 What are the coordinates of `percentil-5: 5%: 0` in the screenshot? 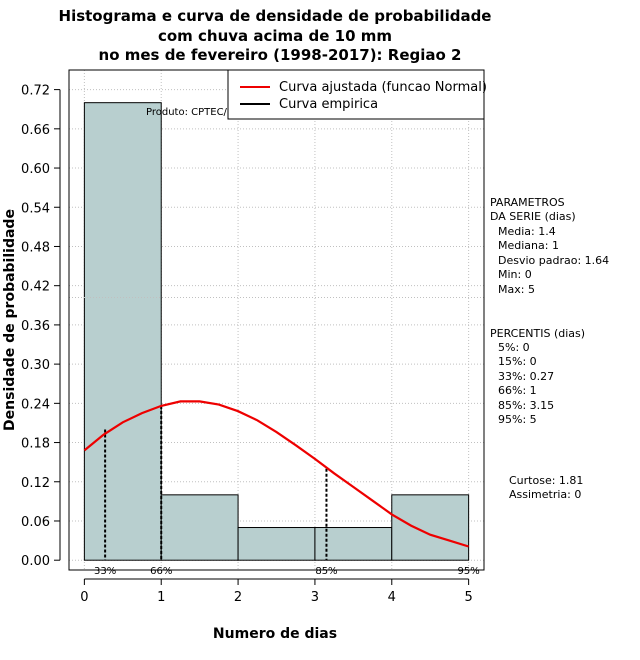 It's located at (514, 347).